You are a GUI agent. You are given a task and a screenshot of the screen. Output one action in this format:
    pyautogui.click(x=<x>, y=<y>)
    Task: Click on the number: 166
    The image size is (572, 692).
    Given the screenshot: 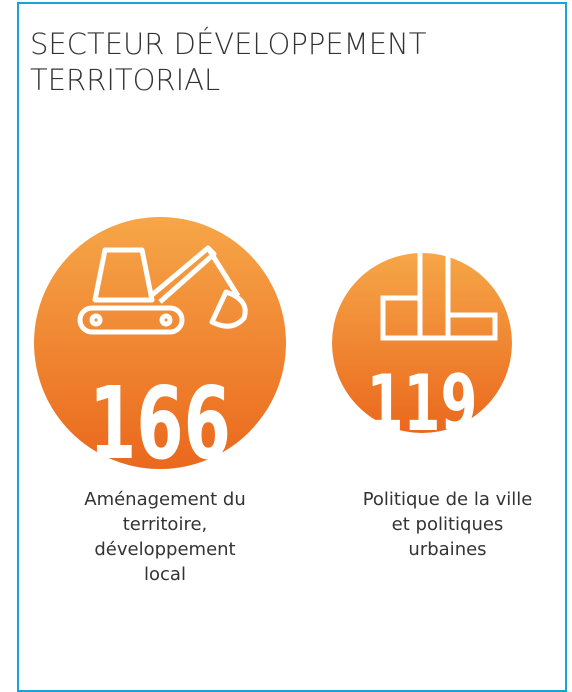 What is the action you would take?
    pyautogui.click(x=160, y=425)
    